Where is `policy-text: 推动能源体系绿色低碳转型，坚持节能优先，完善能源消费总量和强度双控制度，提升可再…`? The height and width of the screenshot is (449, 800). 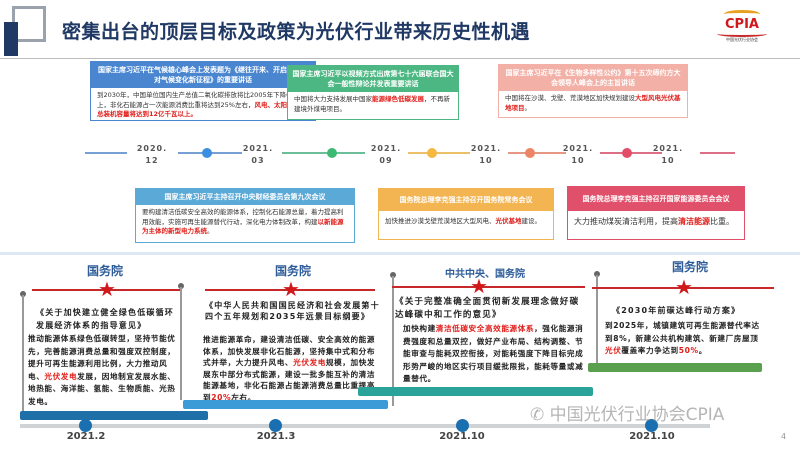 policy-text: 推动能源体系绿色低碳转型，坚持节能优先，完善能源消费总量和强度双控制度，提升可再… is located at coordinates (102, 370).